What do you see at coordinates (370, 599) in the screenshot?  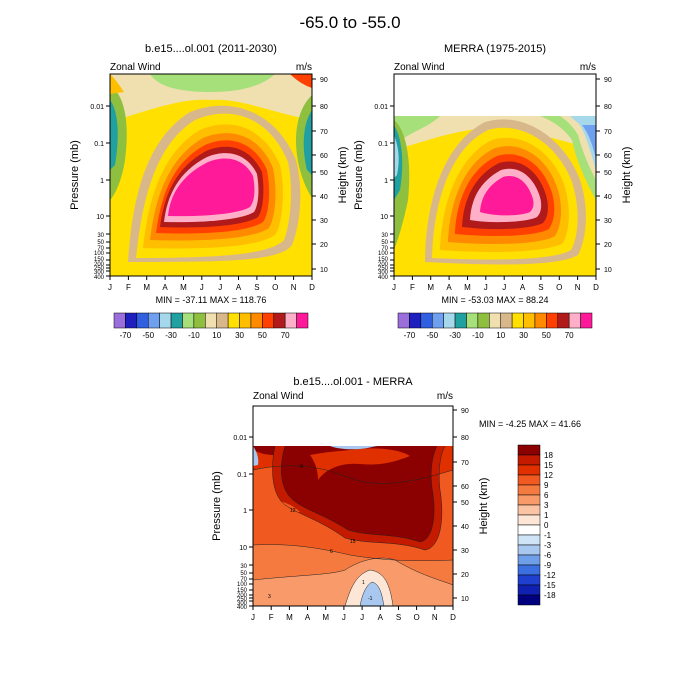 I see `contour-label: -1` at bounding box center [370, 599].